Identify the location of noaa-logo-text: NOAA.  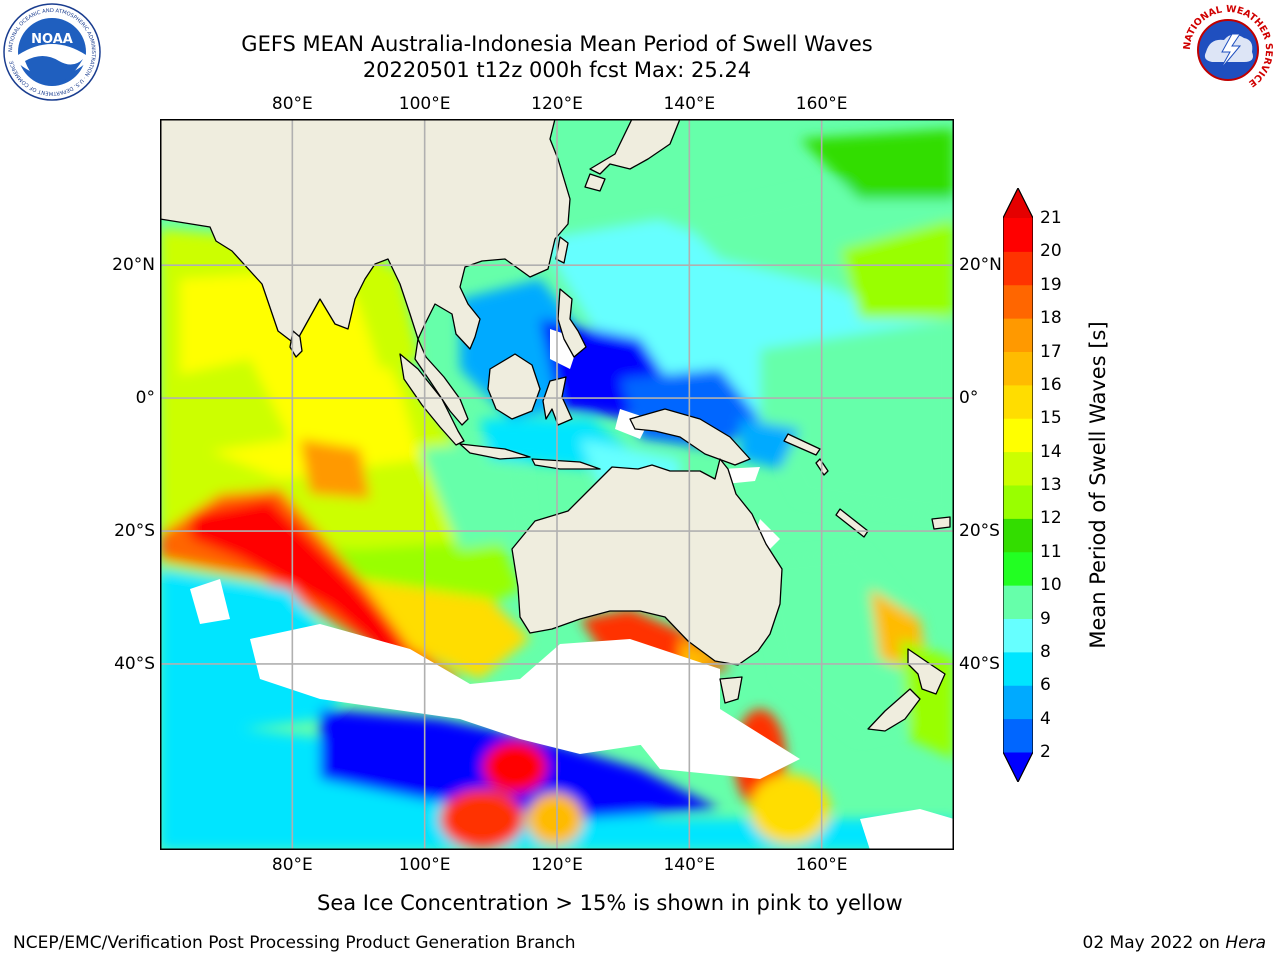
(52, 39).